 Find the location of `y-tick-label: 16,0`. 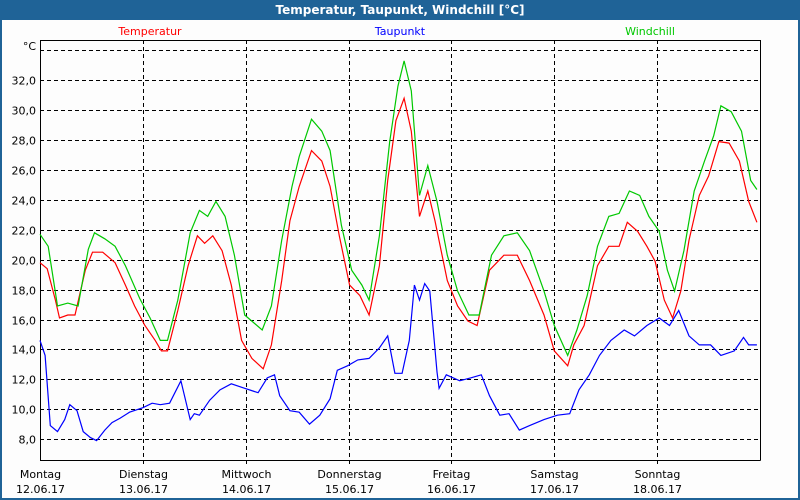

y-tick-label: 16,0 is located at coordinates (24, 321).